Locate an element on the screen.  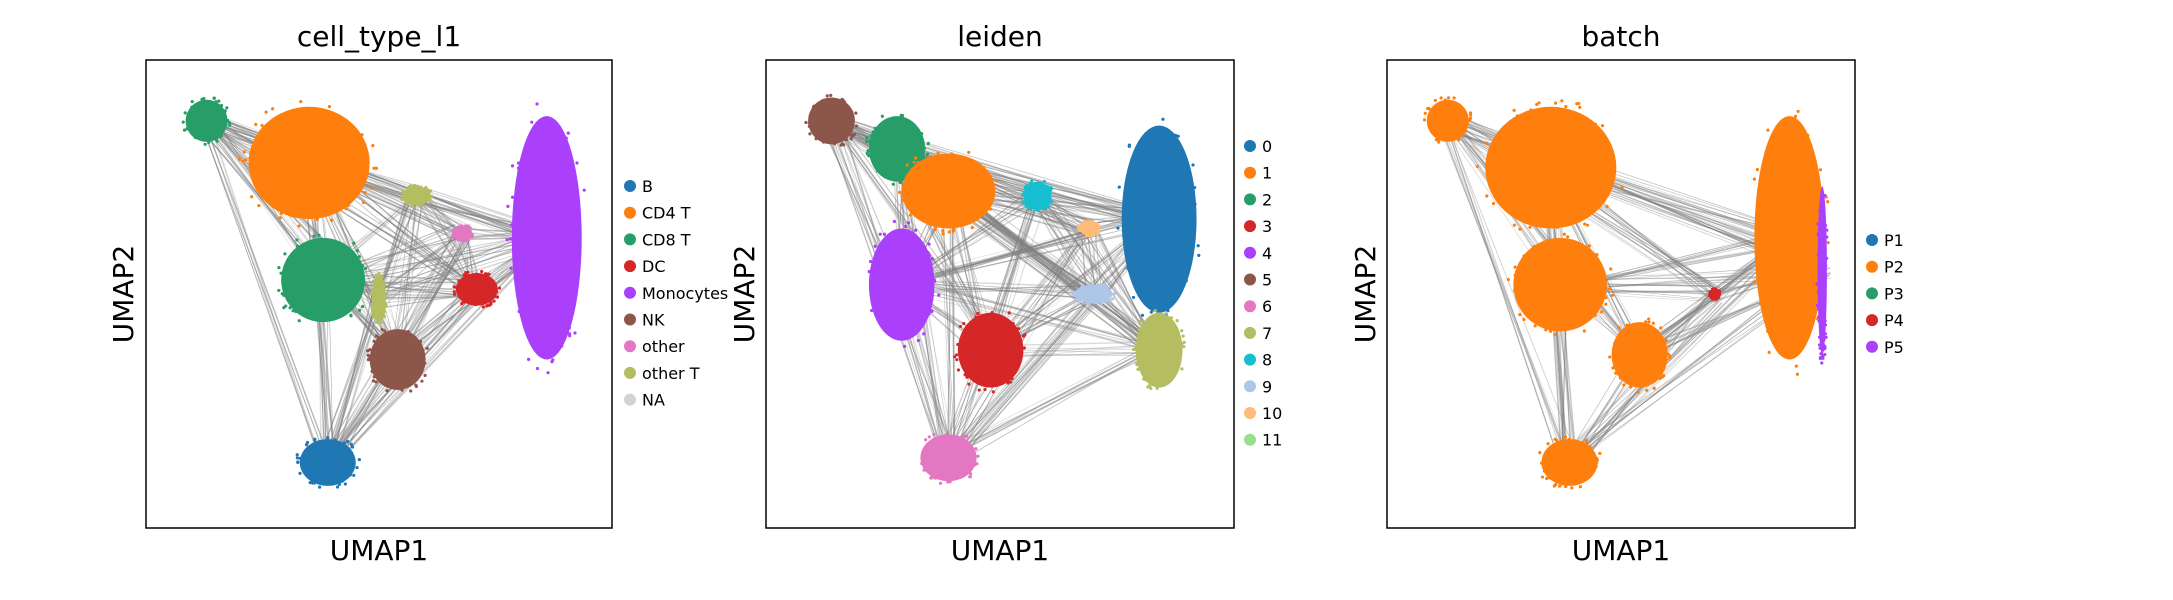
legend-label: 2 is located at coordinates (1267, 199).